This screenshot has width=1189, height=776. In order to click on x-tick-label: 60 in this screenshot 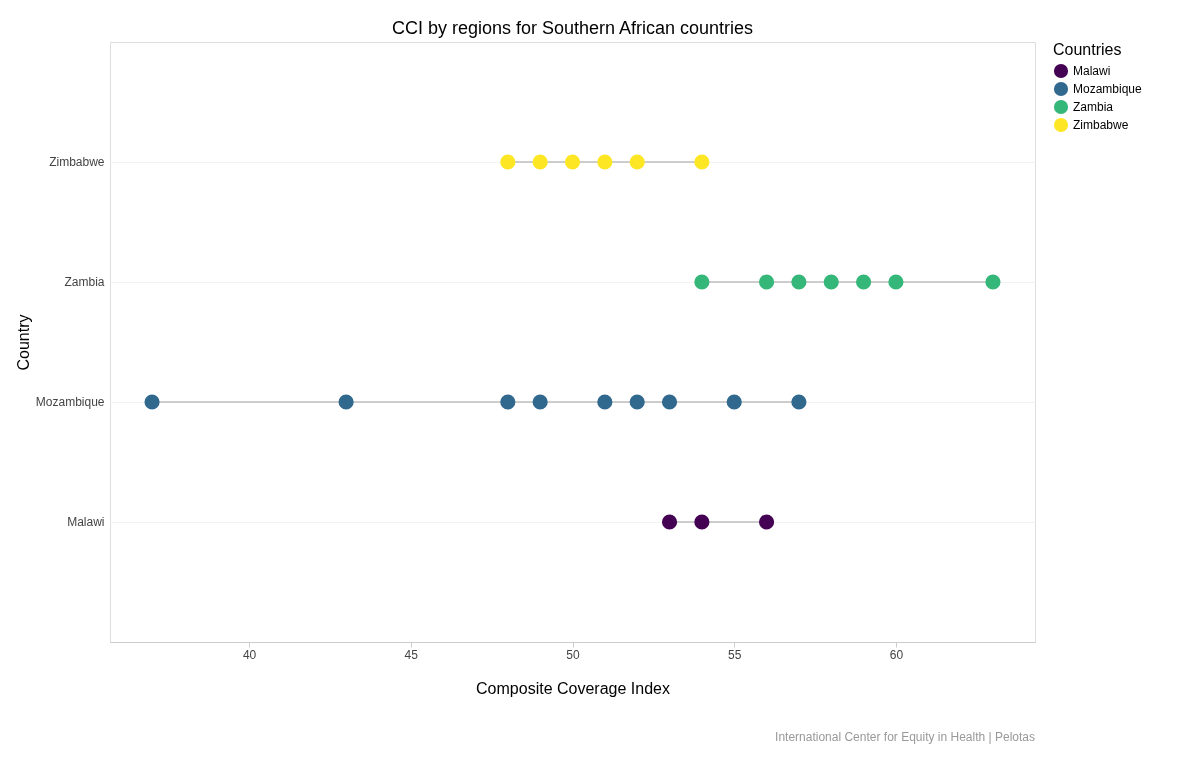, I will do `click(896, 654)`.